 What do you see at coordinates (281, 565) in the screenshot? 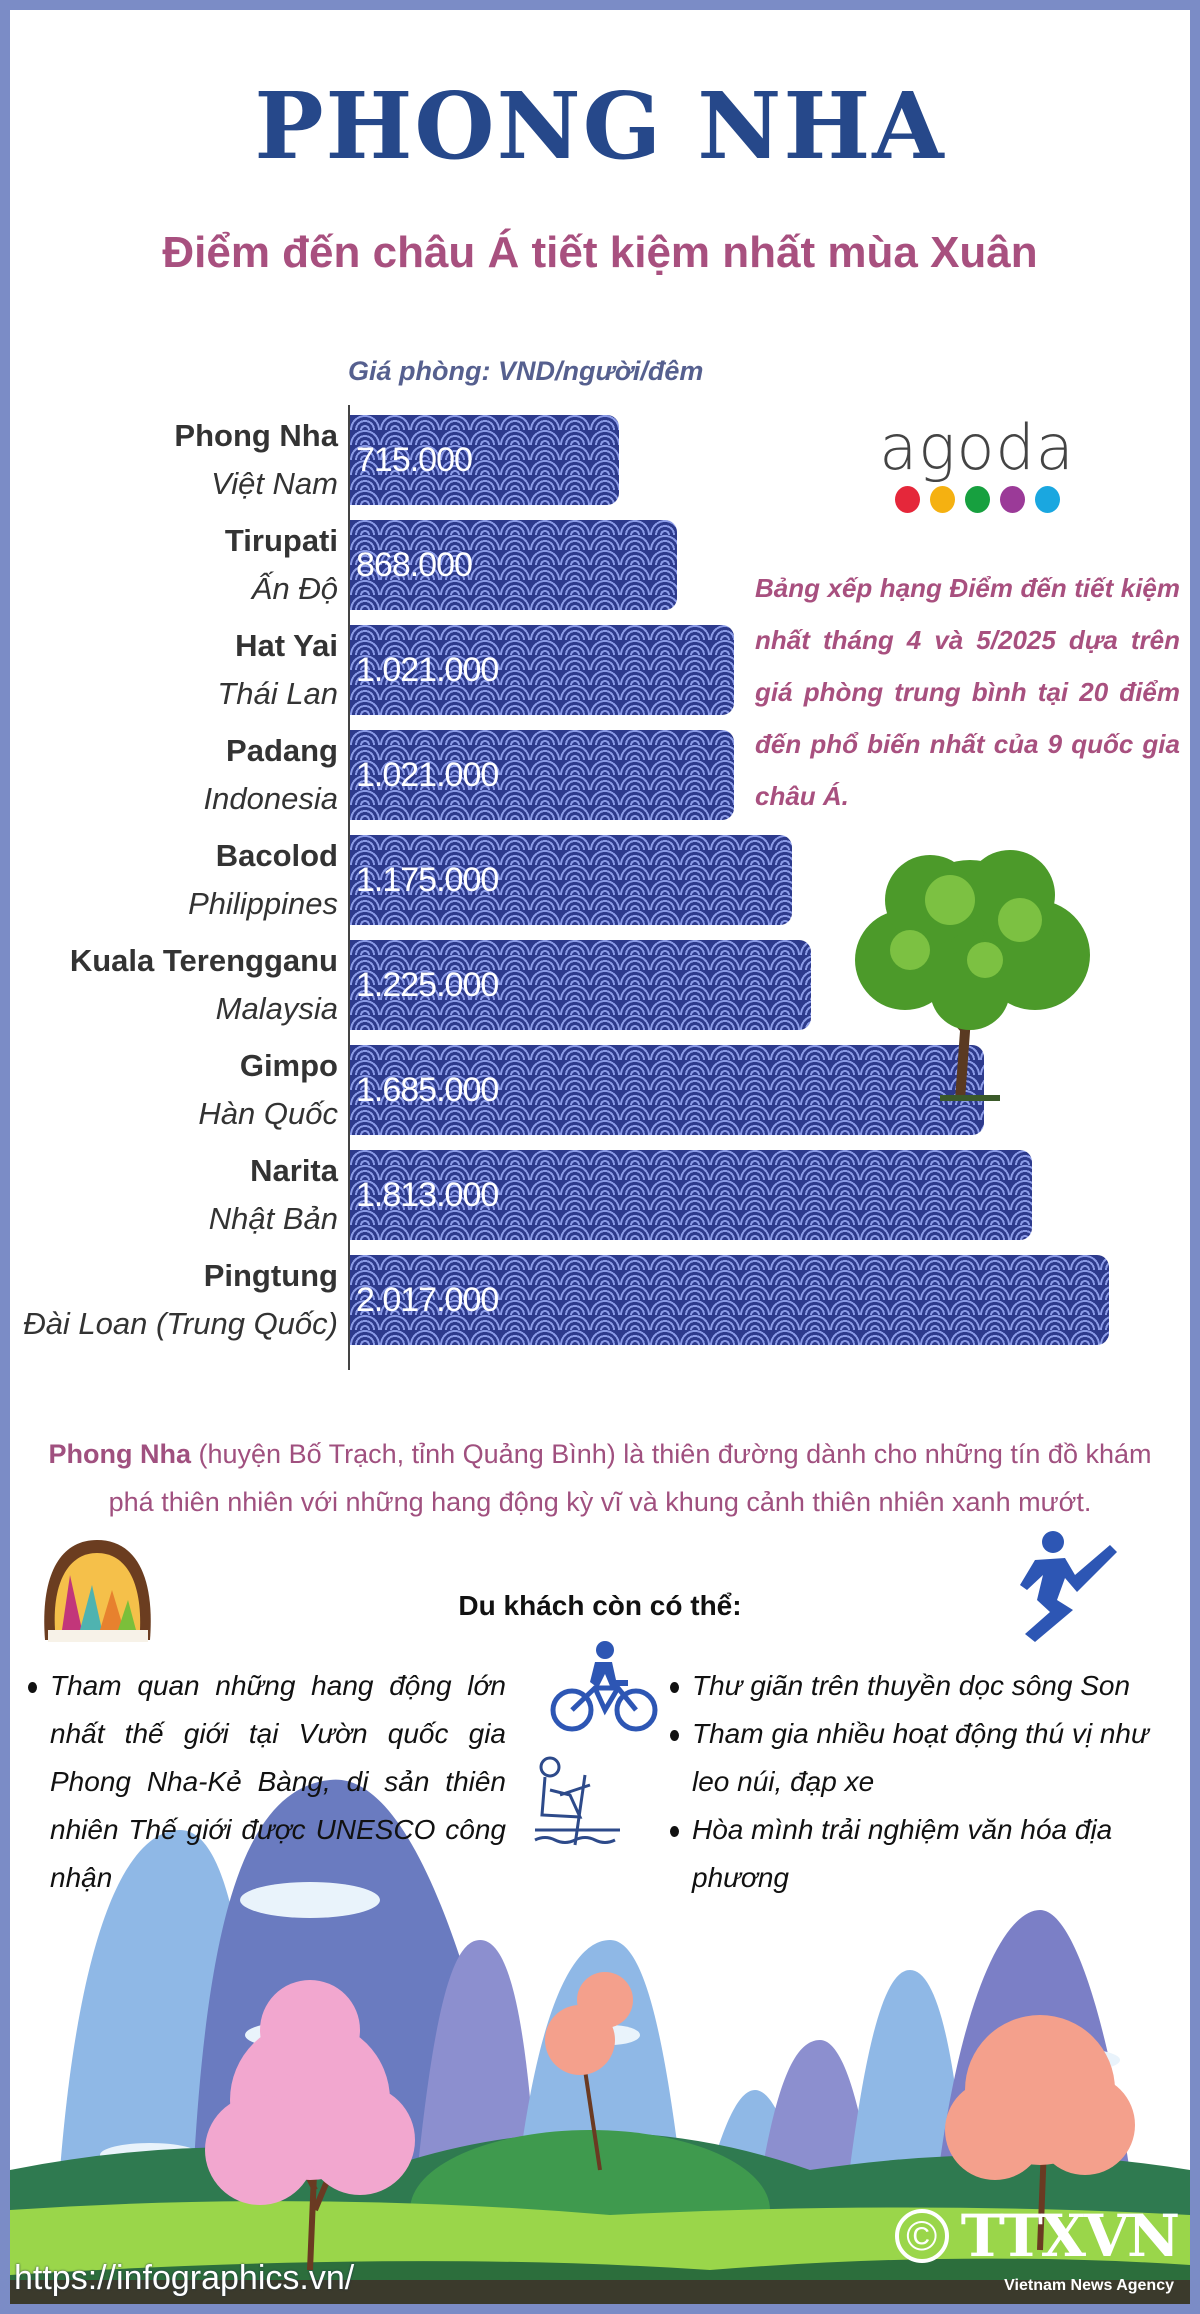
I see `category-label: Tirupati Ấn Độ` at bounding box center [281, 565].